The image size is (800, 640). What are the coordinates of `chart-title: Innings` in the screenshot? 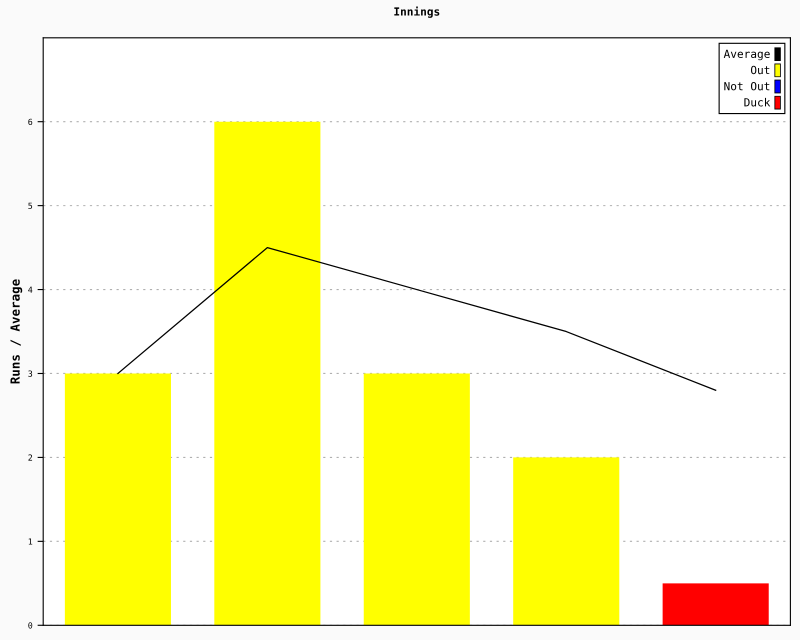 It's located at (417, 12).